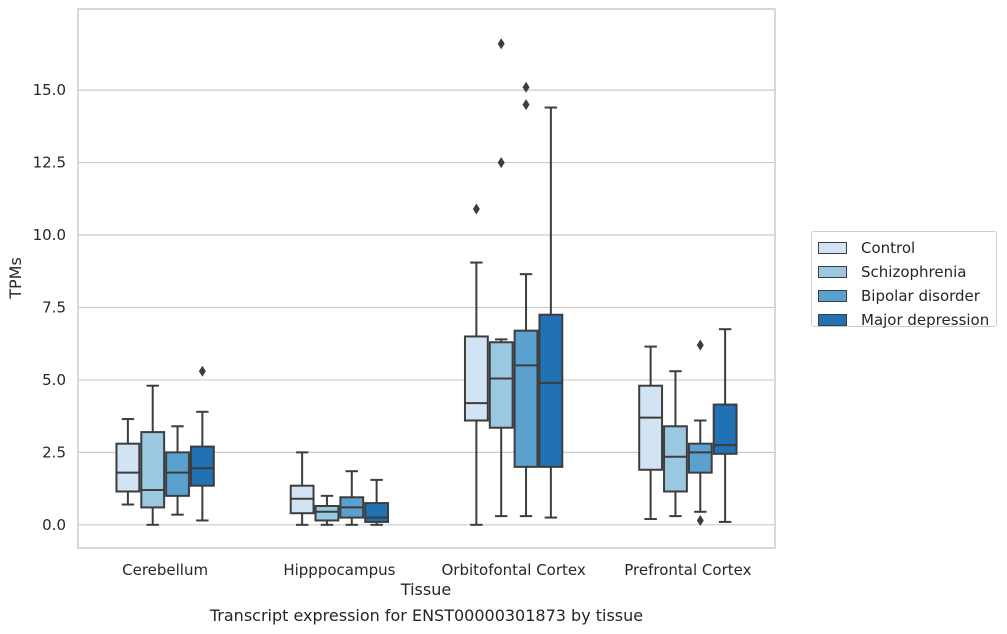 The image size is (1007, 634). Describe the element at coordinates (54, 380) in the screenshot. I see `y-tick-label: 5.0` at that location.